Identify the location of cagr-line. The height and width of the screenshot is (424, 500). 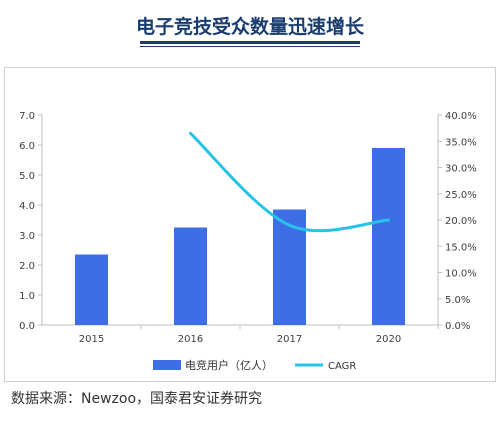
(289, 182).